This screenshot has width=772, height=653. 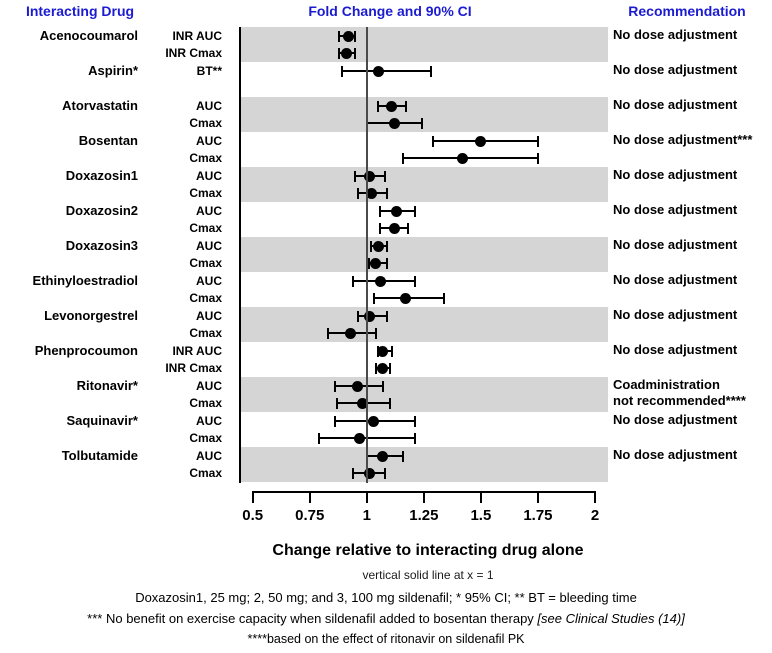 I want to click on axis-tick-label: 1.75, so click(x=538, y=515).